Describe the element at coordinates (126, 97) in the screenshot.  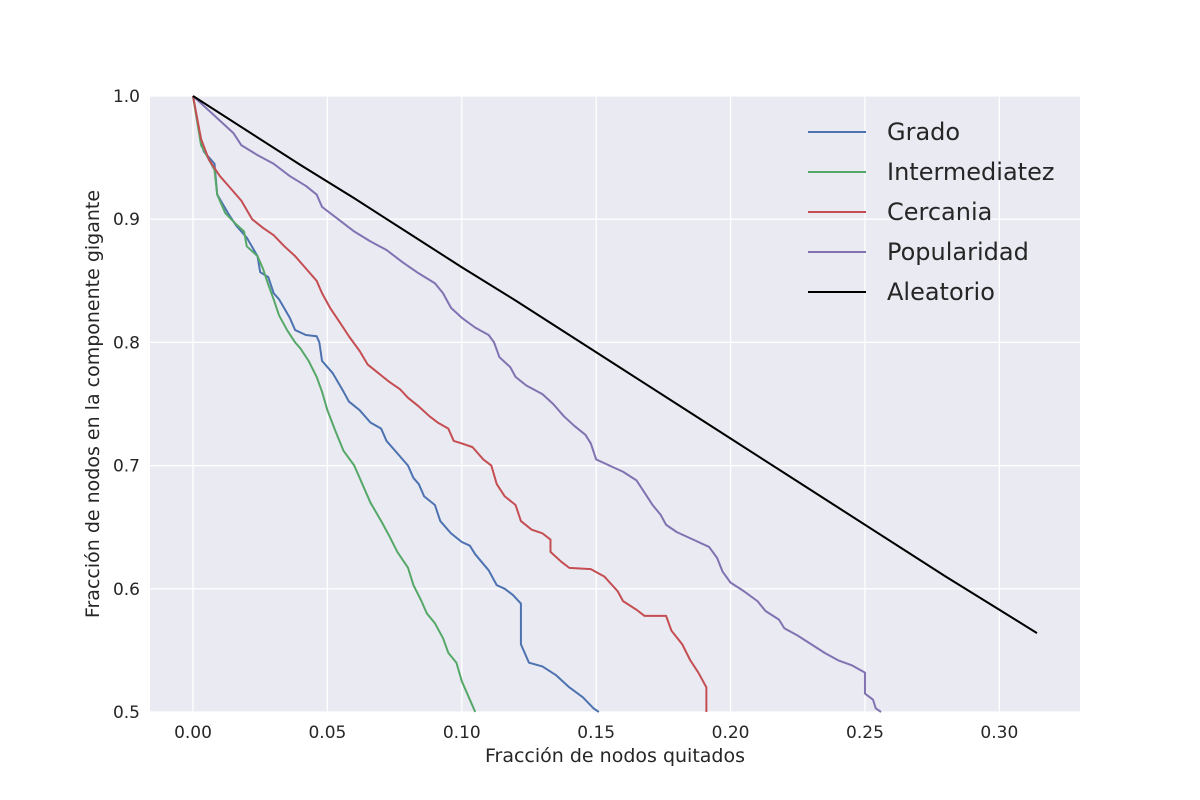
I see `y-tick-label: 1.0` at that location.